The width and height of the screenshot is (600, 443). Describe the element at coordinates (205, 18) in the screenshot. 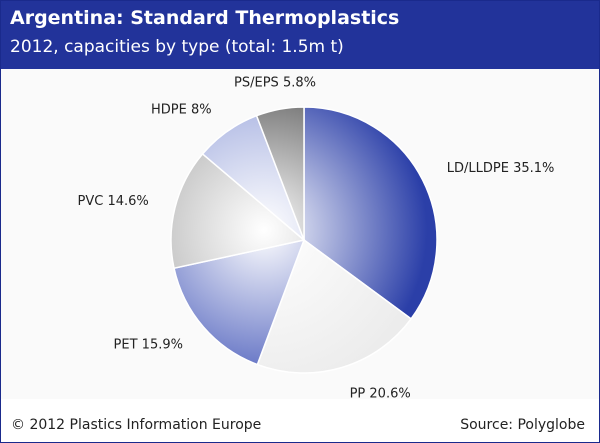

I see `chart-title: Argentina: Standard Thermoplastics` at that location.